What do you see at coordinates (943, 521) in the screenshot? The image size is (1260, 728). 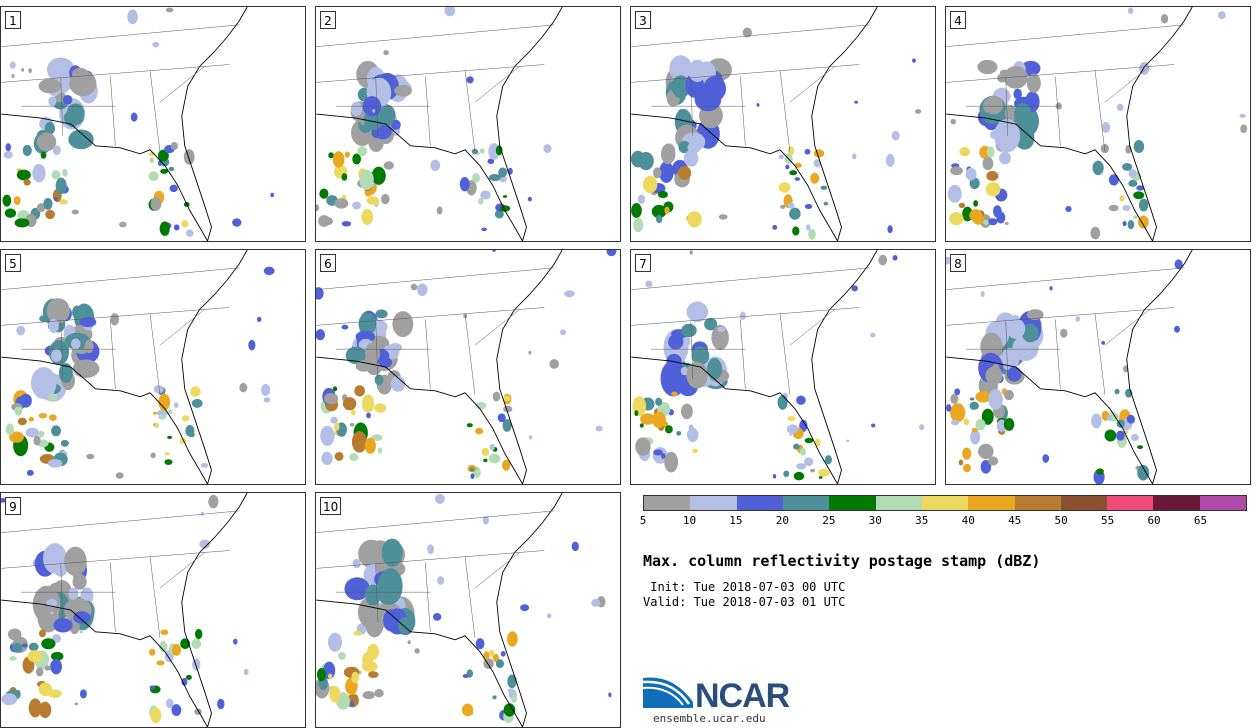 I see `colorbar-tick-labels: 5 10 15 20 25 30 35 40 45 50 55 60 65` at bounding box center [943, 521].